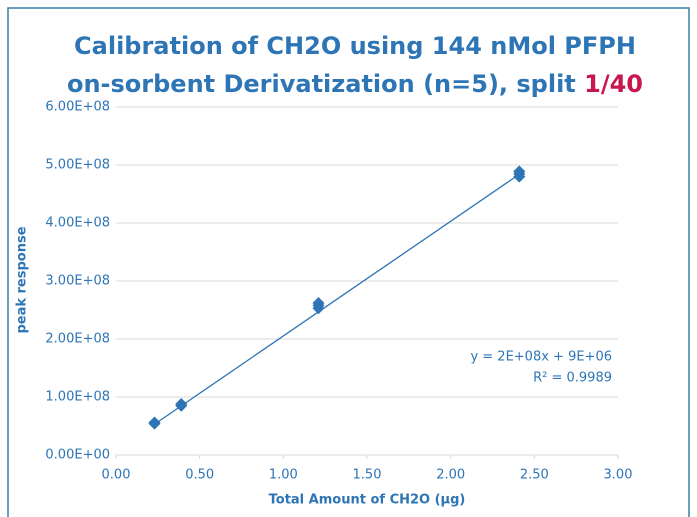 The height and width of the screenshot is (517, 697). I want to click on y-axis-label: peak response, so click(22, 279).